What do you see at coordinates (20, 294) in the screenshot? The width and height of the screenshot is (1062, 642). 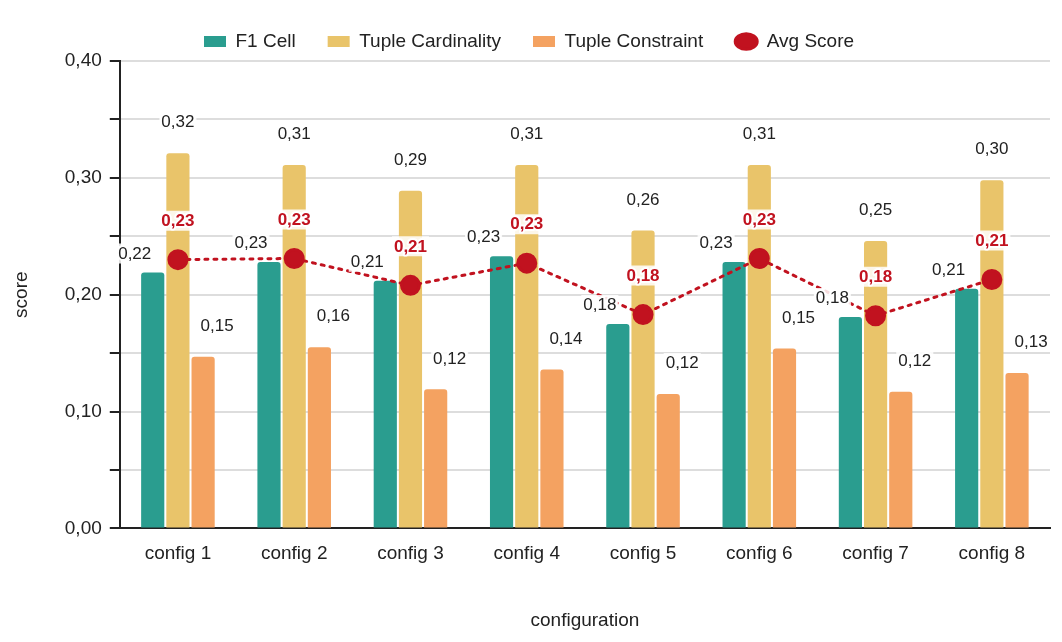 I see `y-axis-title: score` at bounding box center [20, 294].